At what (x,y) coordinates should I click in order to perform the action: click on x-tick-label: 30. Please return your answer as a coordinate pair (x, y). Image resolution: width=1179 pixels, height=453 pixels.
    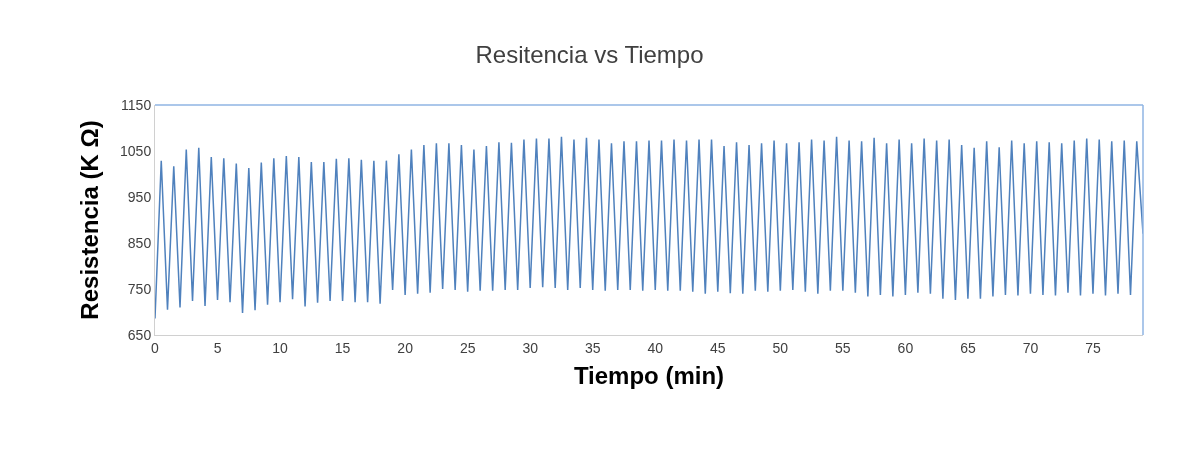
    Looking at the image, I should click on (530, 347).